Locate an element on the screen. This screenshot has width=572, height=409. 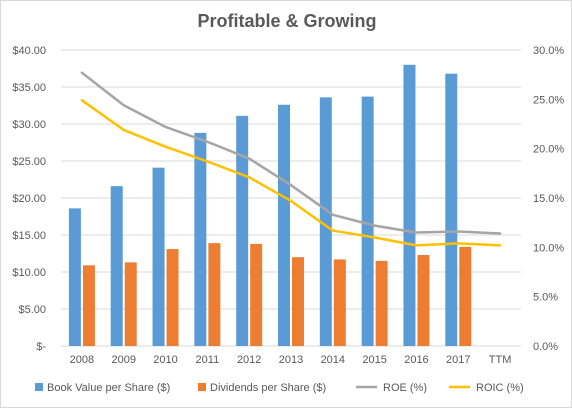
x-tick-label: 2009 is located at coordinates (123, 360).